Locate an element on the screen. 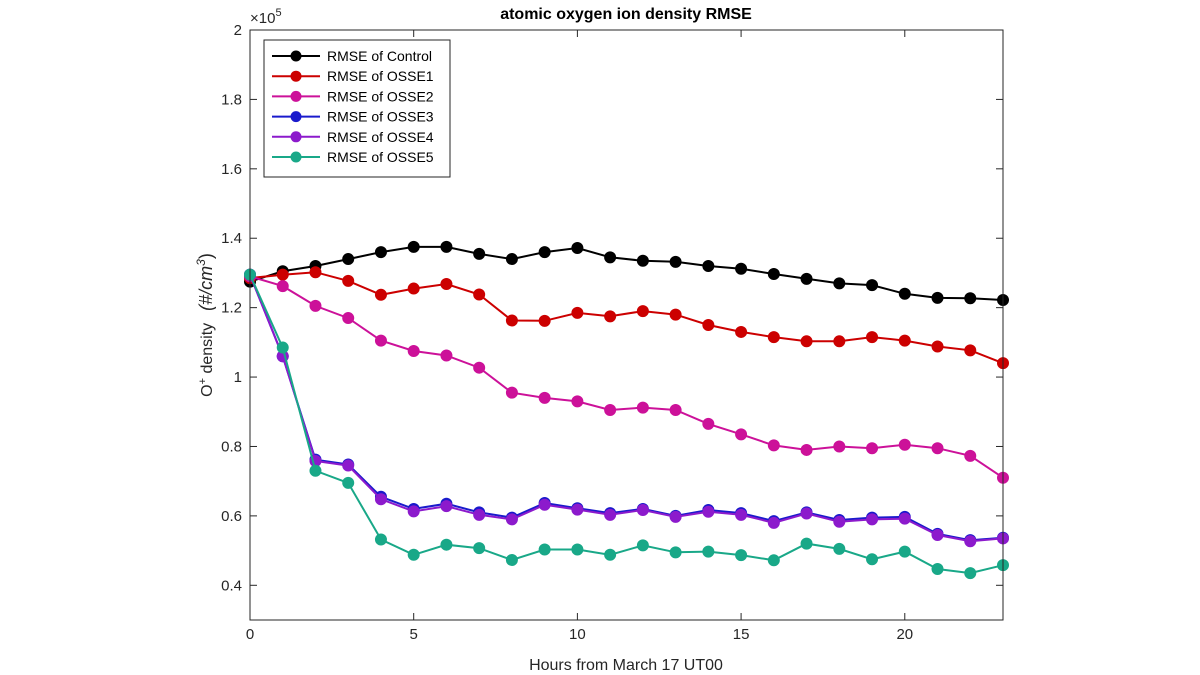 The height and width of the screenshot is (675, 1200). legend-label: RMSE of OSSE5 is located at coordinates (380, 157).